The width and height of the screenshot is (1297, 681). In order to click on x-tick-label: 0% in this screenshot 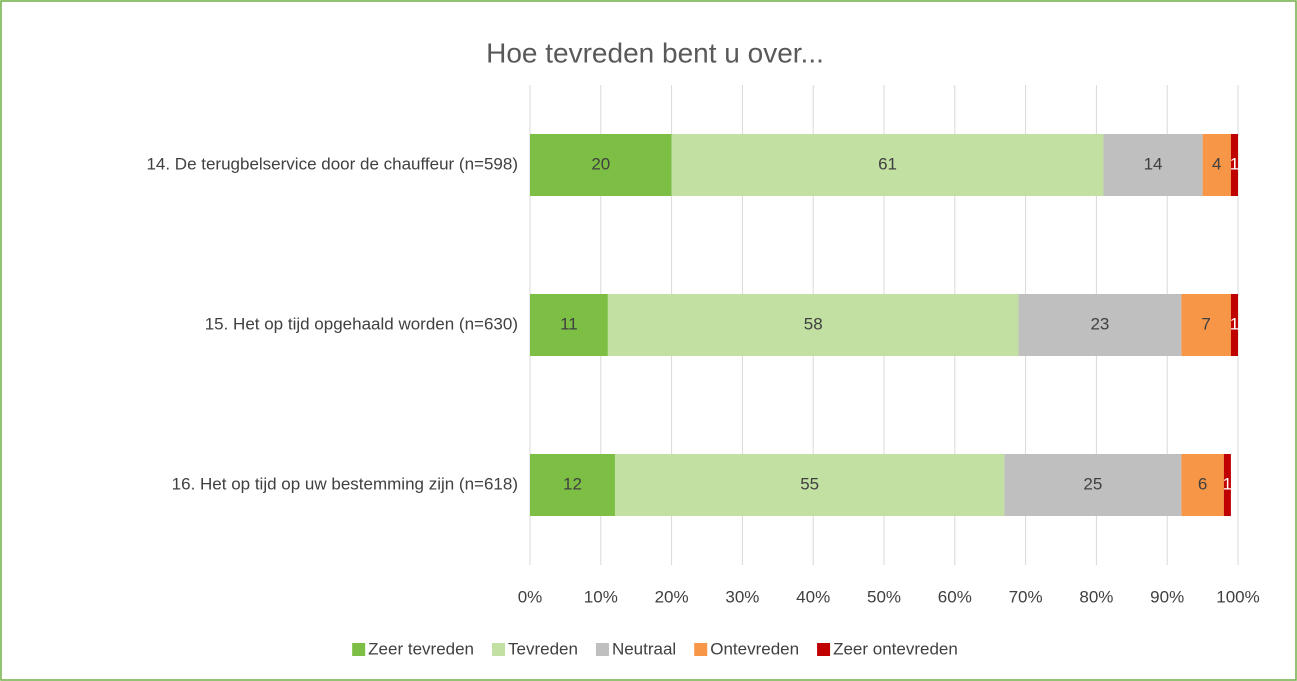, I will do `click(530, 596)`.